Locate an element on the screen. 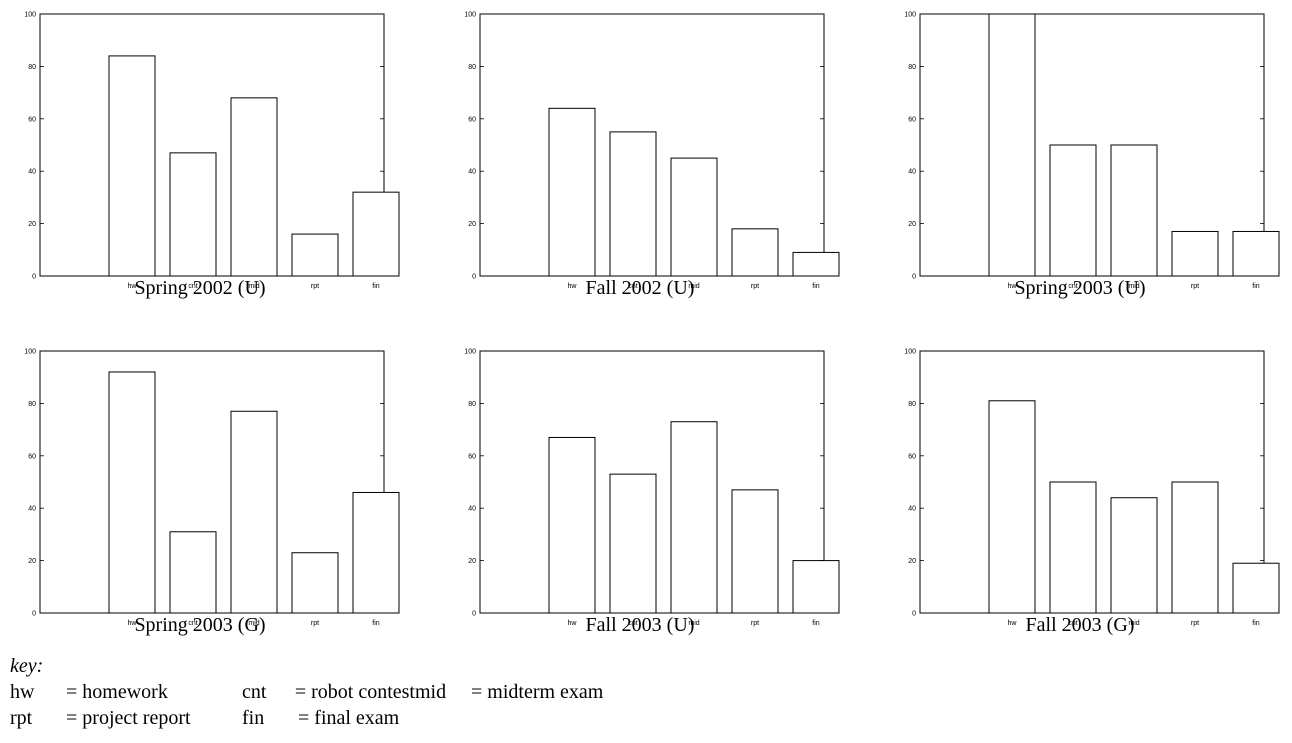 The height and width of the screenshot is (743, 1292). key-entry: rpt = project report is located at coordinates (126, 718).